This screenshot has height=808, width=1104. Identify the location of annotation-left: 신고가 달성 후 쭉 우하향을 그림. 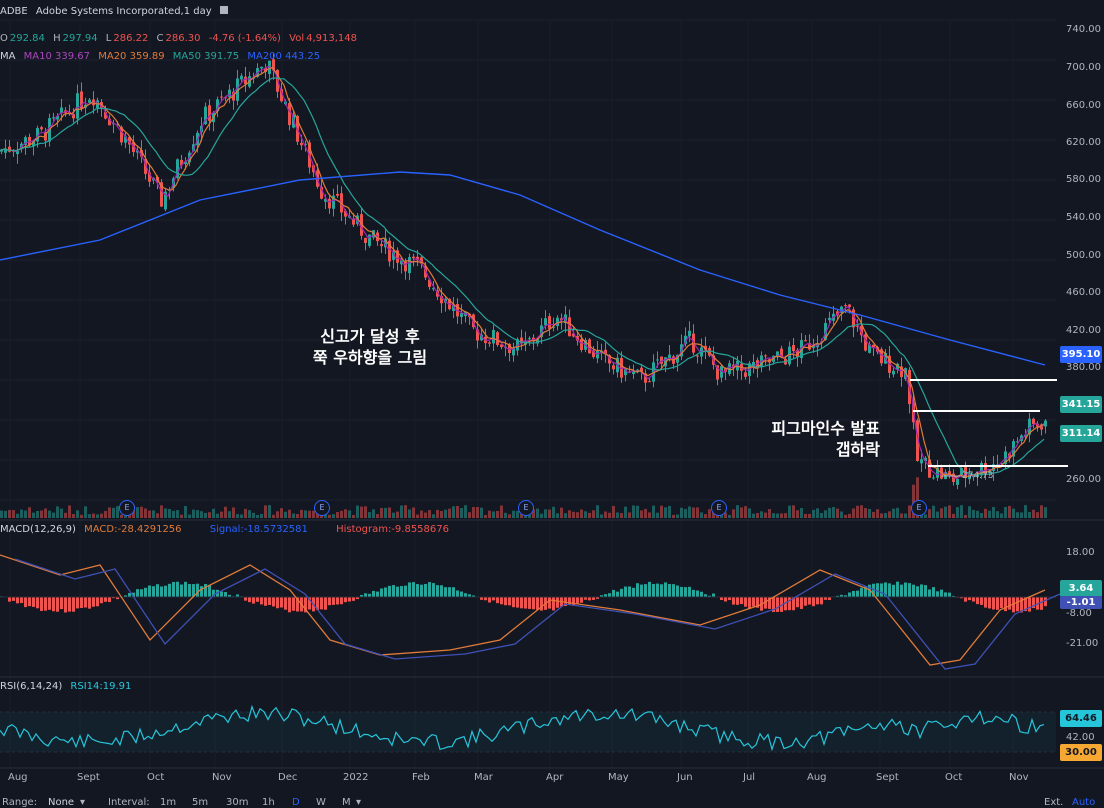
(370, 347).